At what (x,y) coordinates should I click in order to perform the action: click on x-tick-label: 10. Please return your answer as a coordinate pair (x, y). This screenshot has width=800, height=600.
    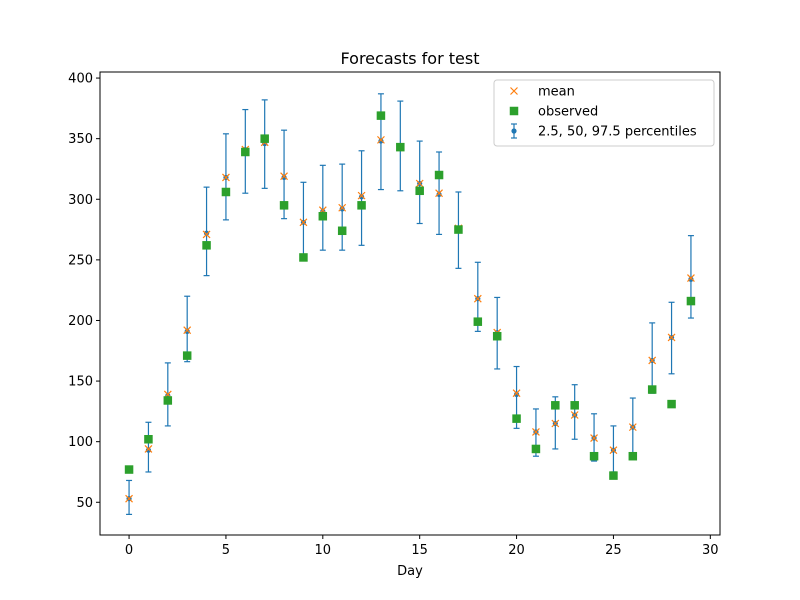
    Looking at the image, I should click on (323, 550).